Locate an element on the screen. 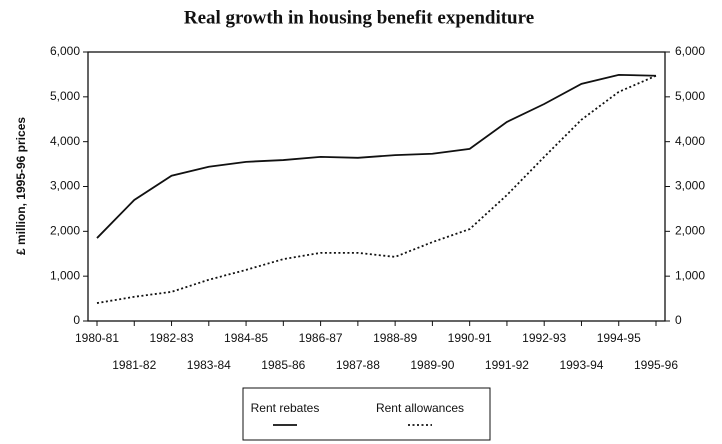  legend-box is located at coordinates (366, 414).